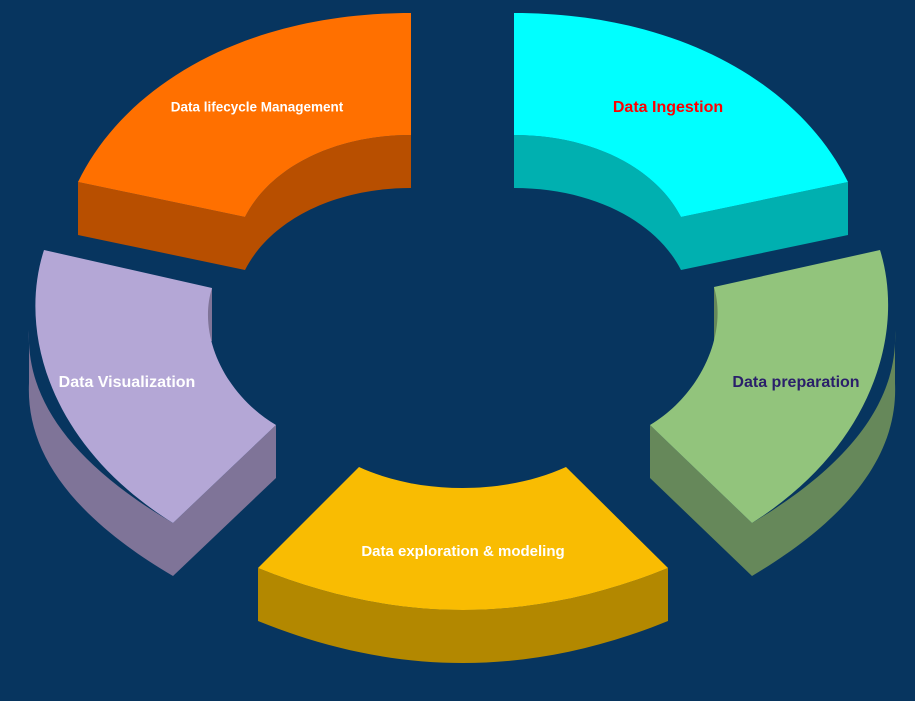 The width and height of the screenshot is (915, 701). Describe the element at coordinates (668, 107) in the screenshot. I see `ingestion-label: Data Ingestion` at that location.